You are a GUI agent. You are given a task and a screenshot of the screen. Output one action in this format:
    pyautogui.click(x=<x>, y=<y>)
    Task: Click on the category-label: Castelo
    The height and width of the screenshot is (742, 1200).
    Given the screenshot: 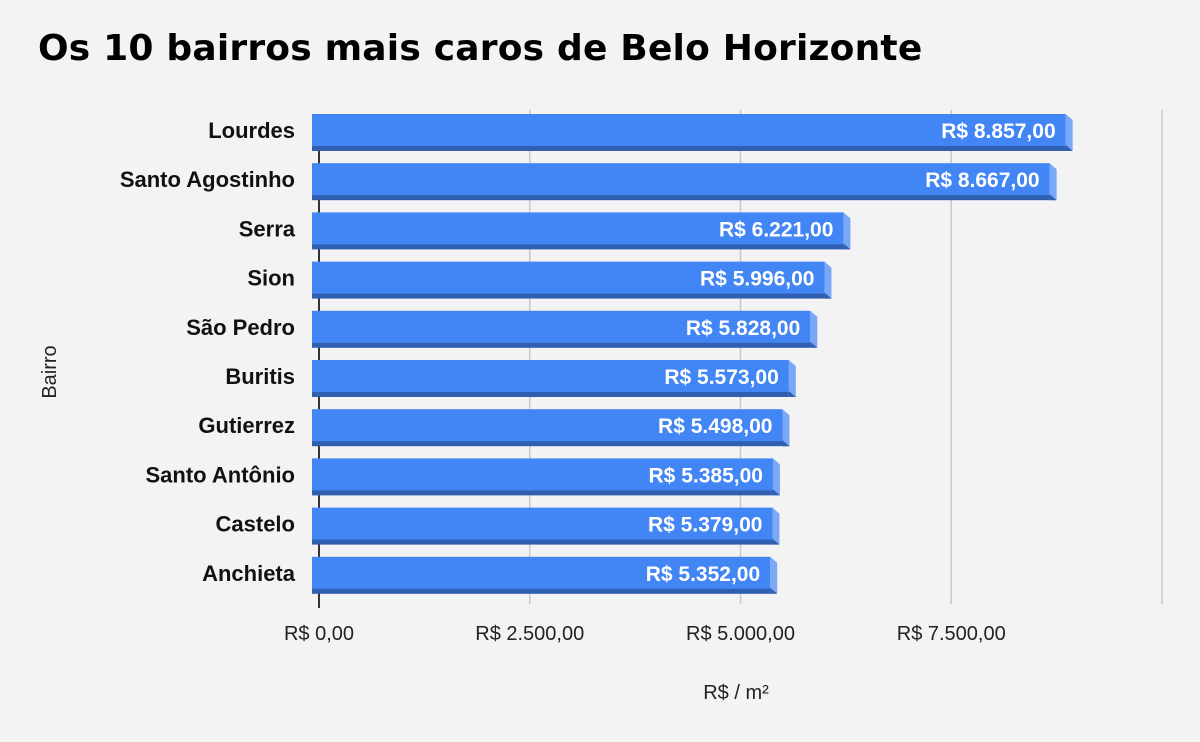 What is the action you would take?
    pyautogui.click(x=255, y=524)
    